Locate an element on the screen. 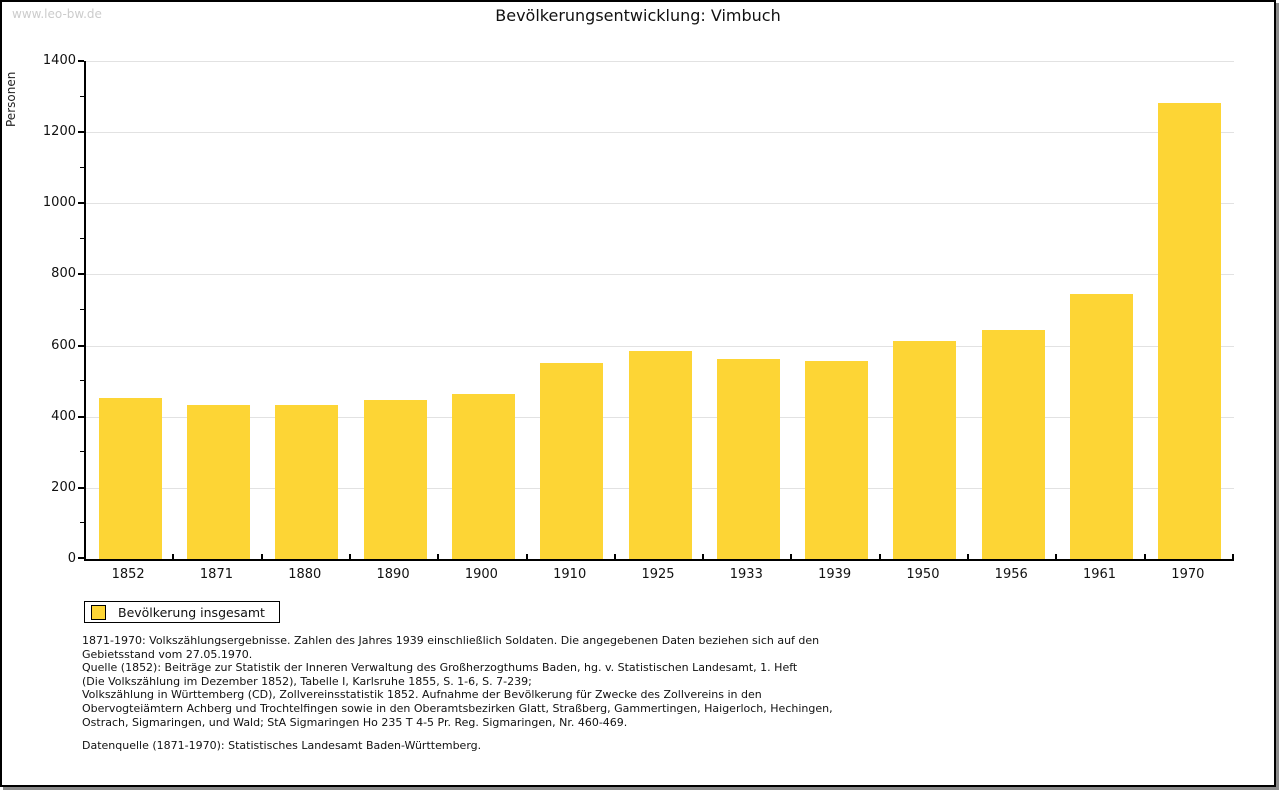 The width and height of the screenshot is (1280, 791). y-tick-label: 600 is located at coordinates (63, 345).